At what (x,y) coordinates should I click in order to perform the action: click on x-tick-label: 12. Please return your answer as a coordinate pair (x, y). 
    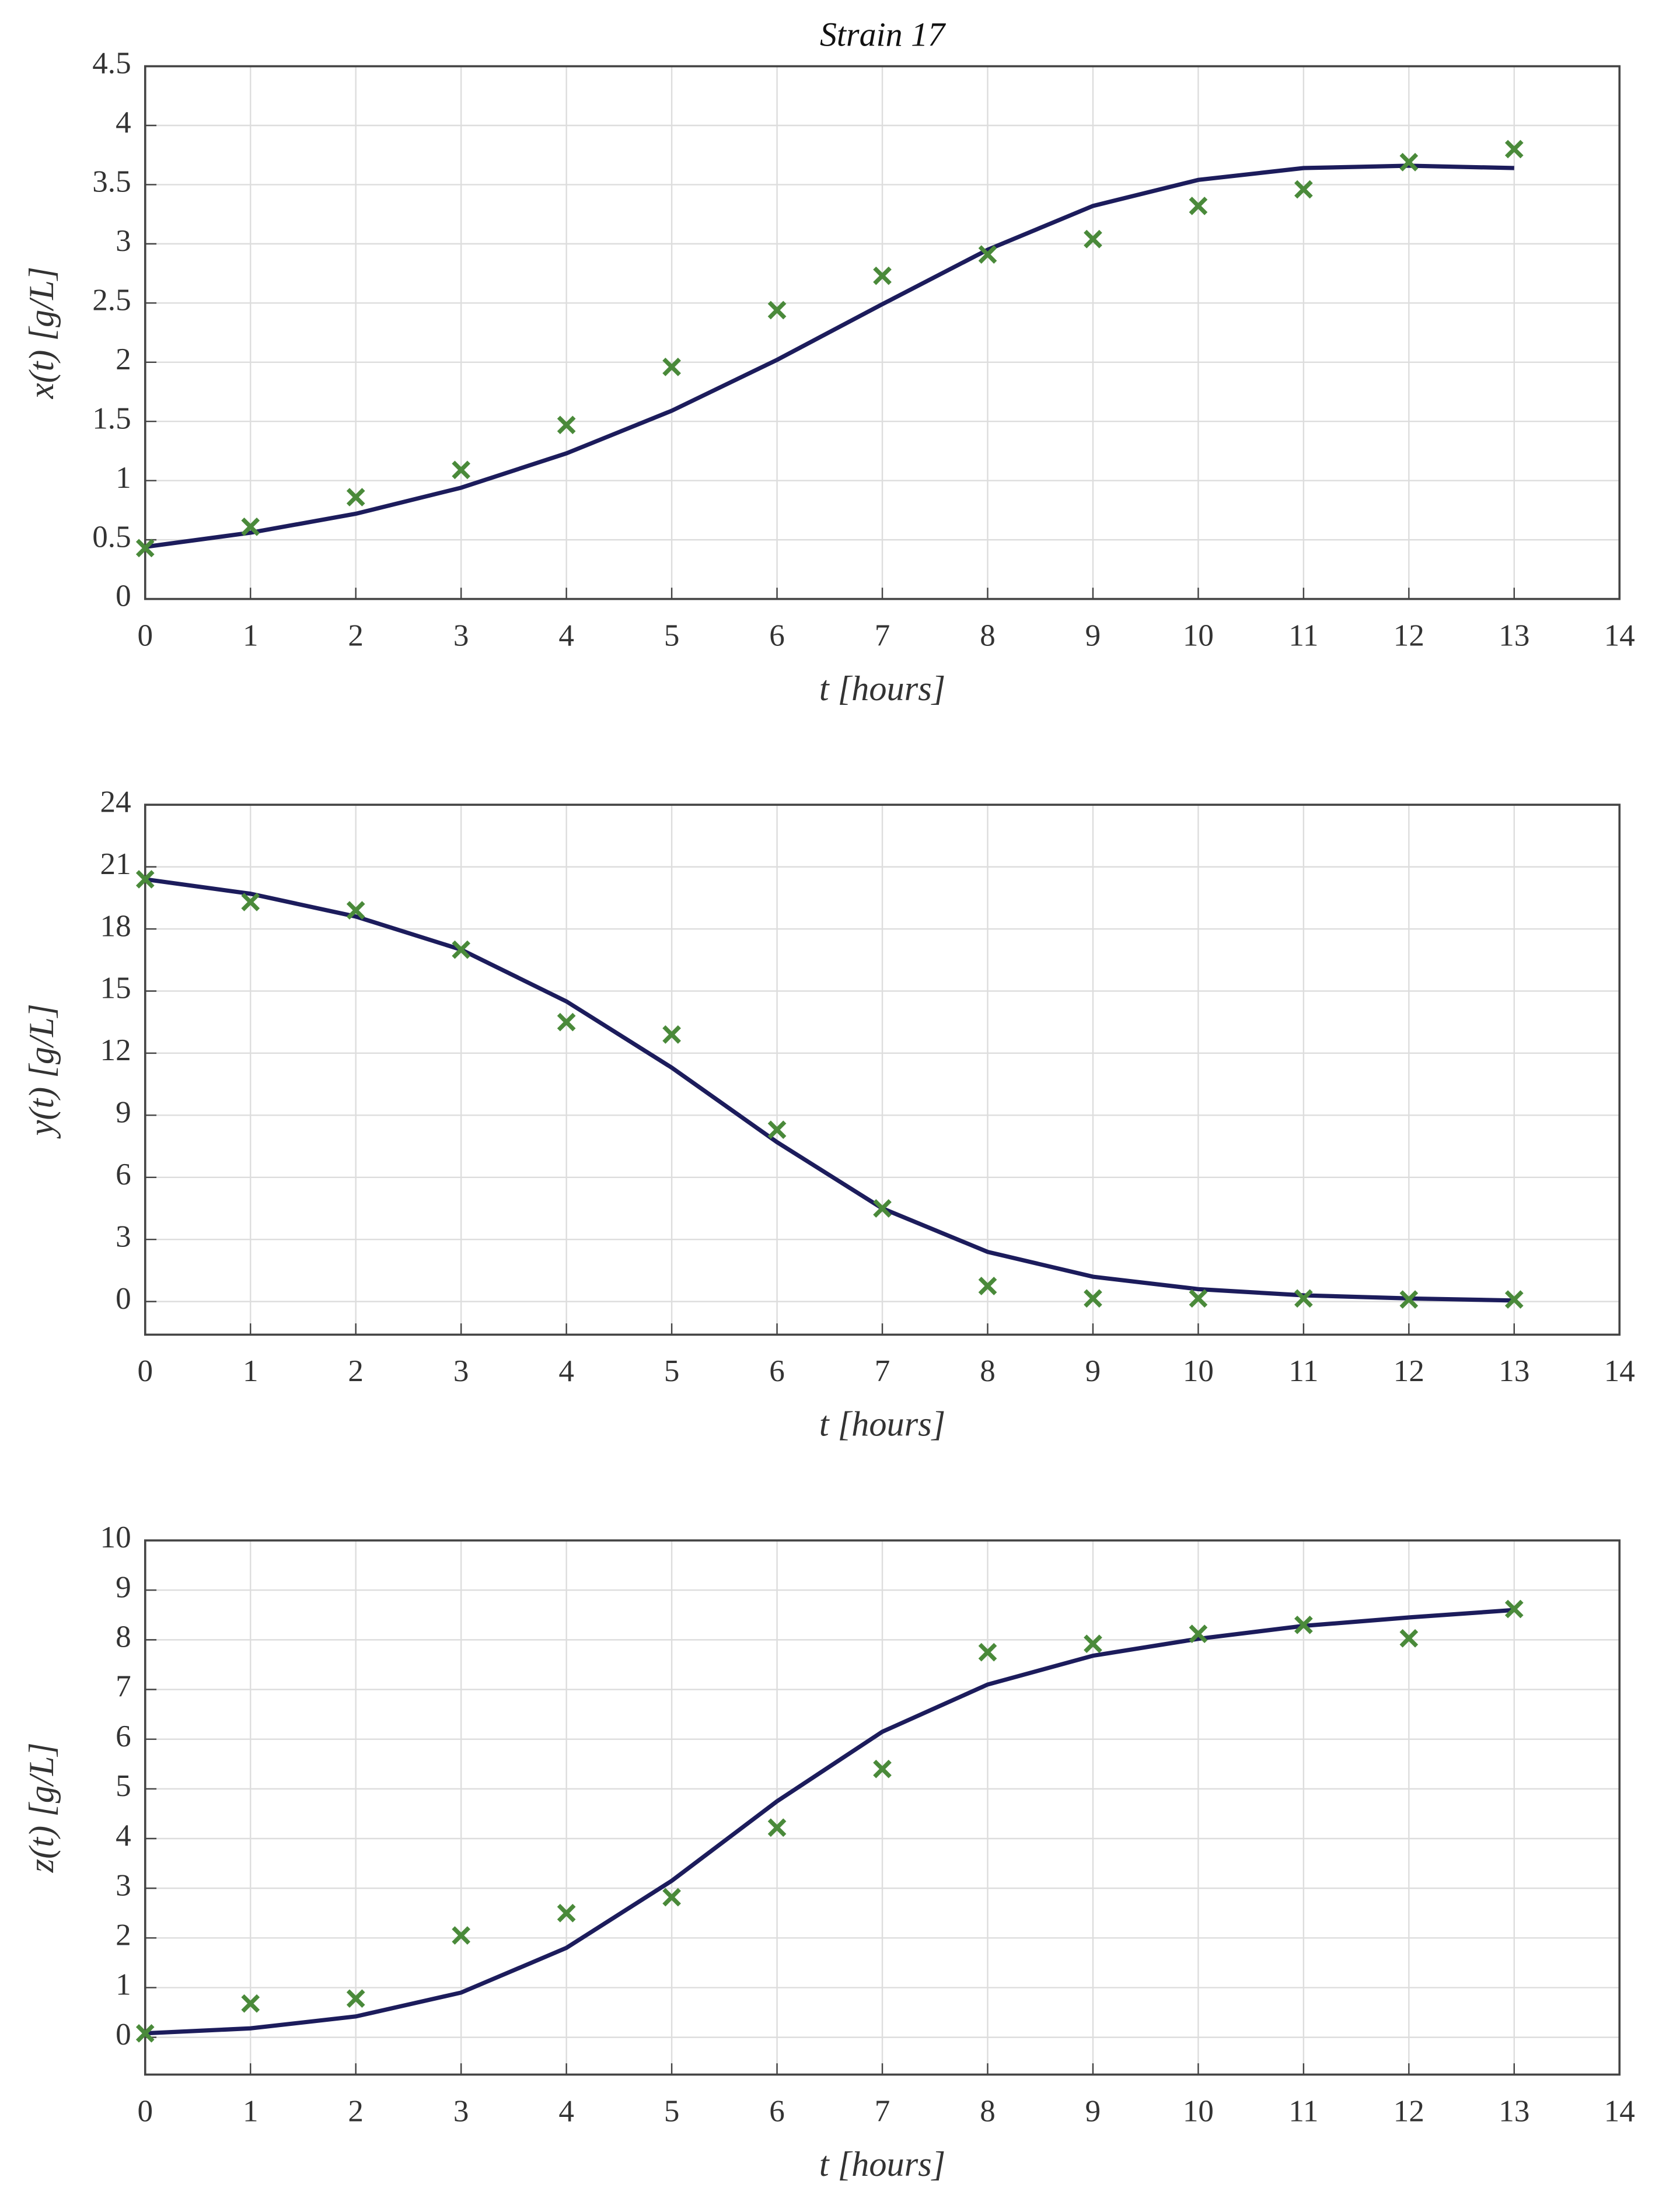
    Looking at the image, I should click on (1408, 635).